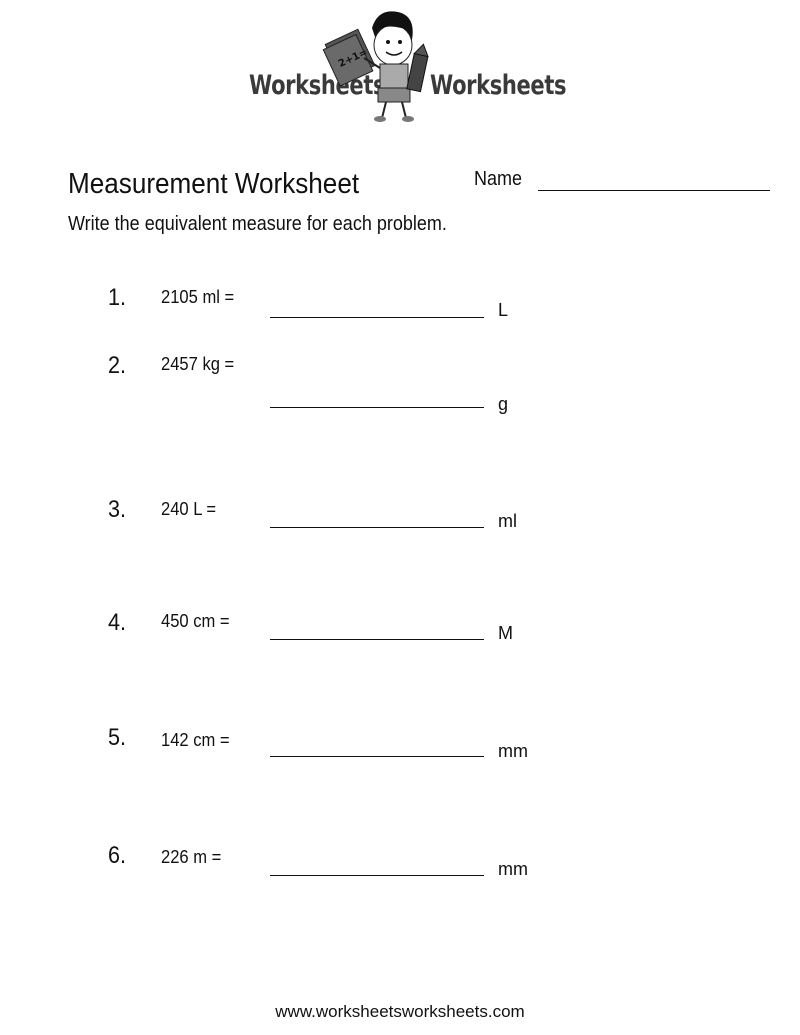 This screenshot has height=1035, width=800. Describe the element at coordinates (198, 297) in the screenshot. I see `problem-expression: 2105 ml =` at that location.